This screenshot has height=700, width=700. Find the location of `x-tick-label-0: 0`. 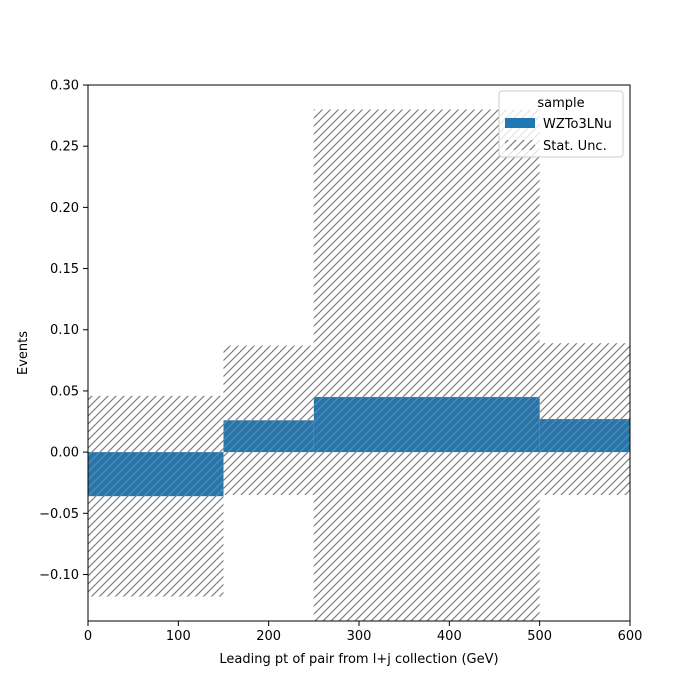

x-tick-label-0: 0 is located at coordinates (88, 636).